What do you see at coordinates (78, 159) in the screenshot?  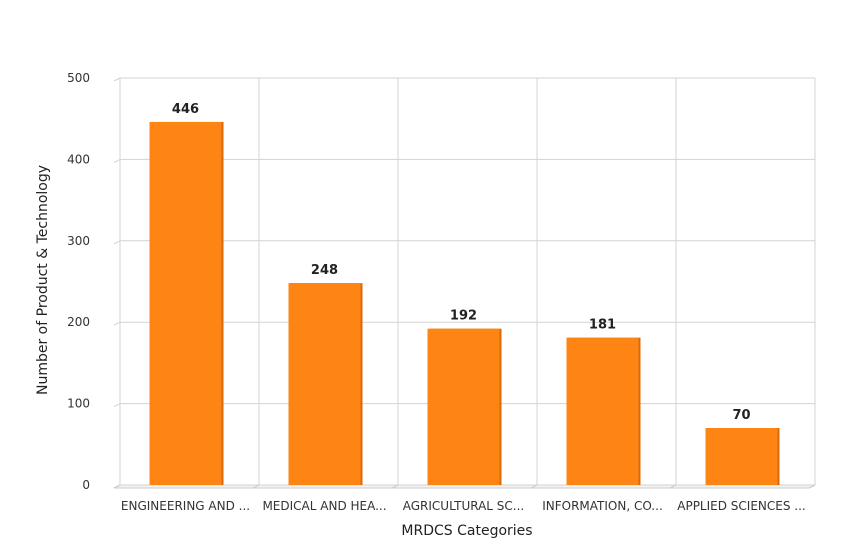 I see `y-tick-label: 400` at bounding box center [78, 159].